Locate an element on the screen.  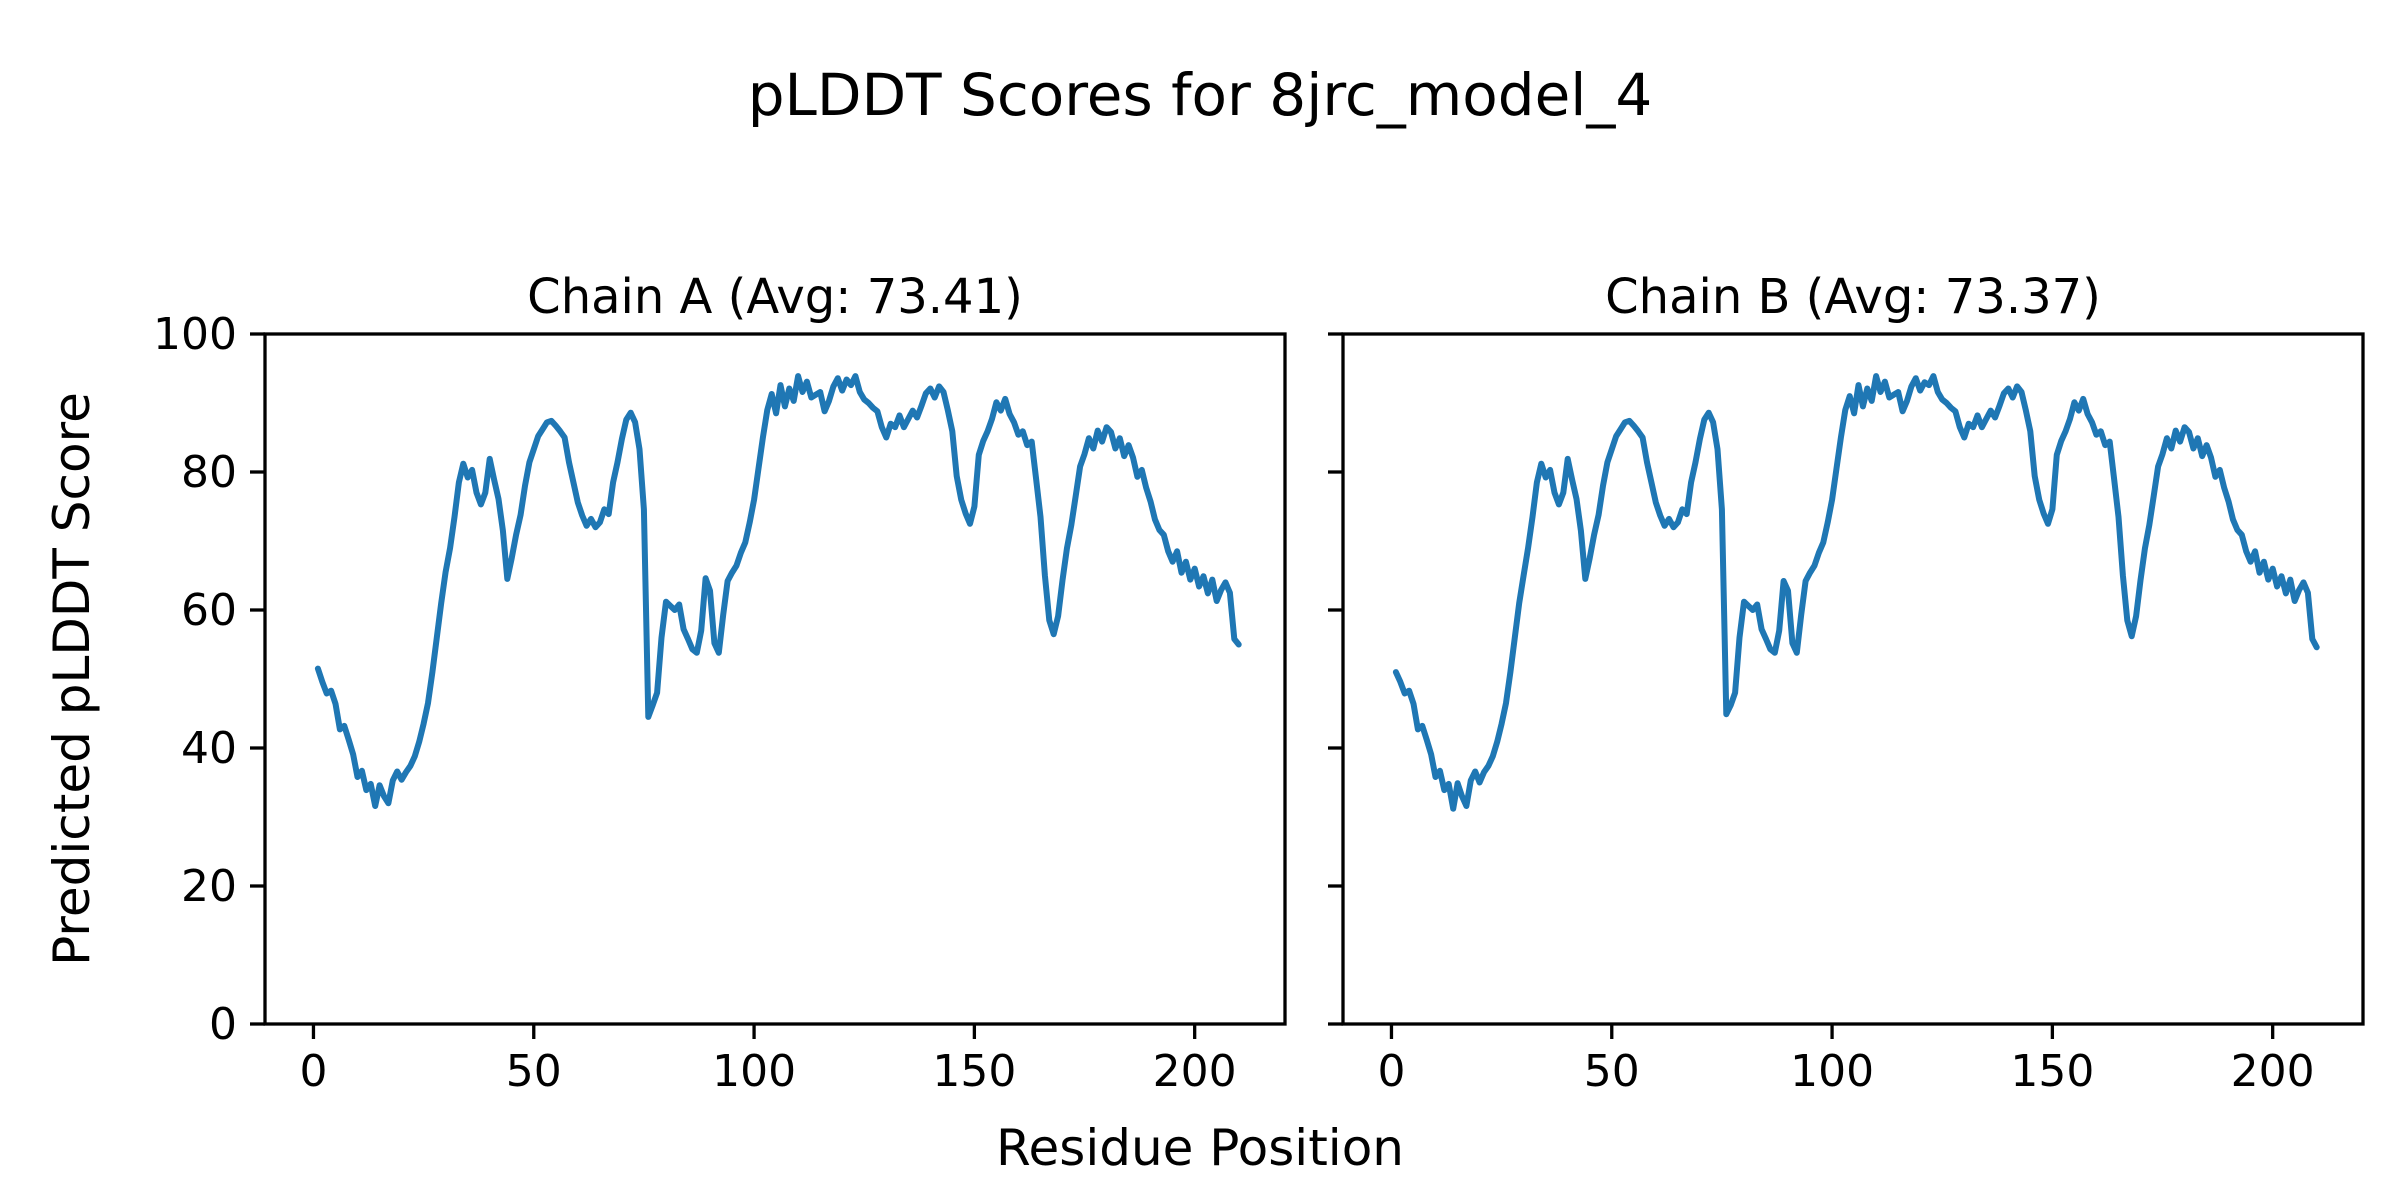
y-tick-label: 100 is located at coordinates (195, 334).